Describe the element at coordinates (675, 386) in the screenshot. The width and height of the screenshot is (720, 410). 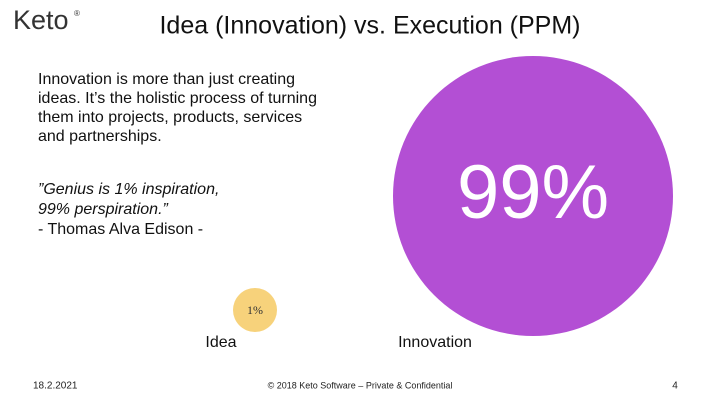
I see `footer-page: 4` at that location.